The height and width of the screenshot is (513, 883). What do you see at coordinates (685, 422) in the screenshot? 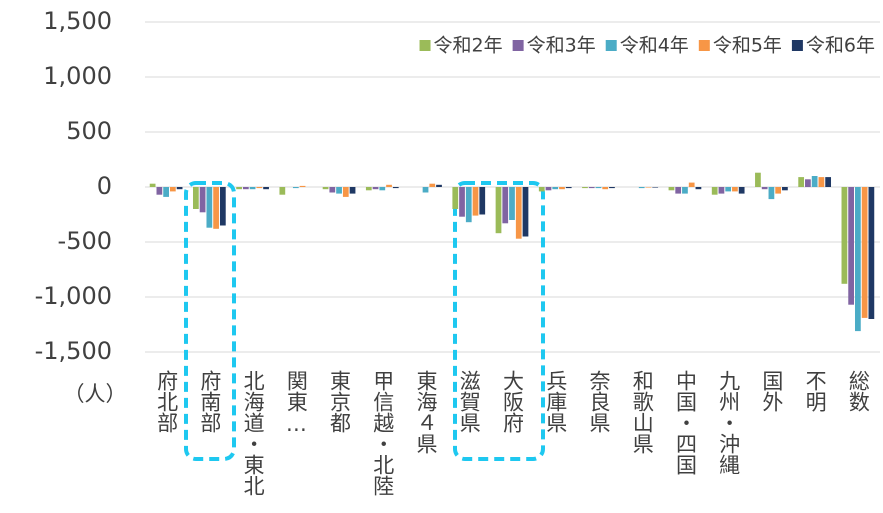
I see `x-tick-label: 中国・四国` at bounding box center [685, 422].